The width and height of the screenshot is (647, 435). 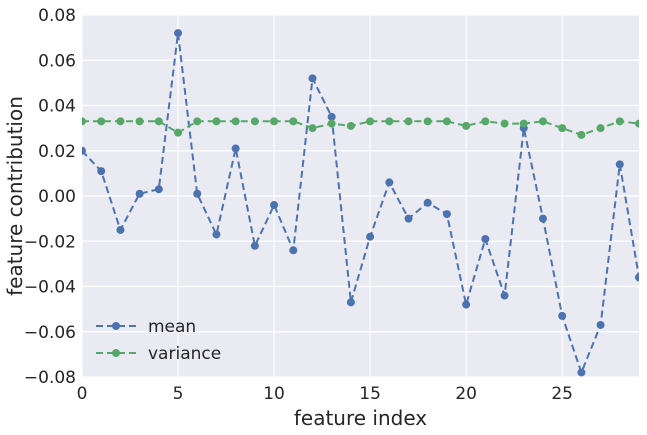 I want to click on legend-item-variance: variance, so click(x=158, y=354).